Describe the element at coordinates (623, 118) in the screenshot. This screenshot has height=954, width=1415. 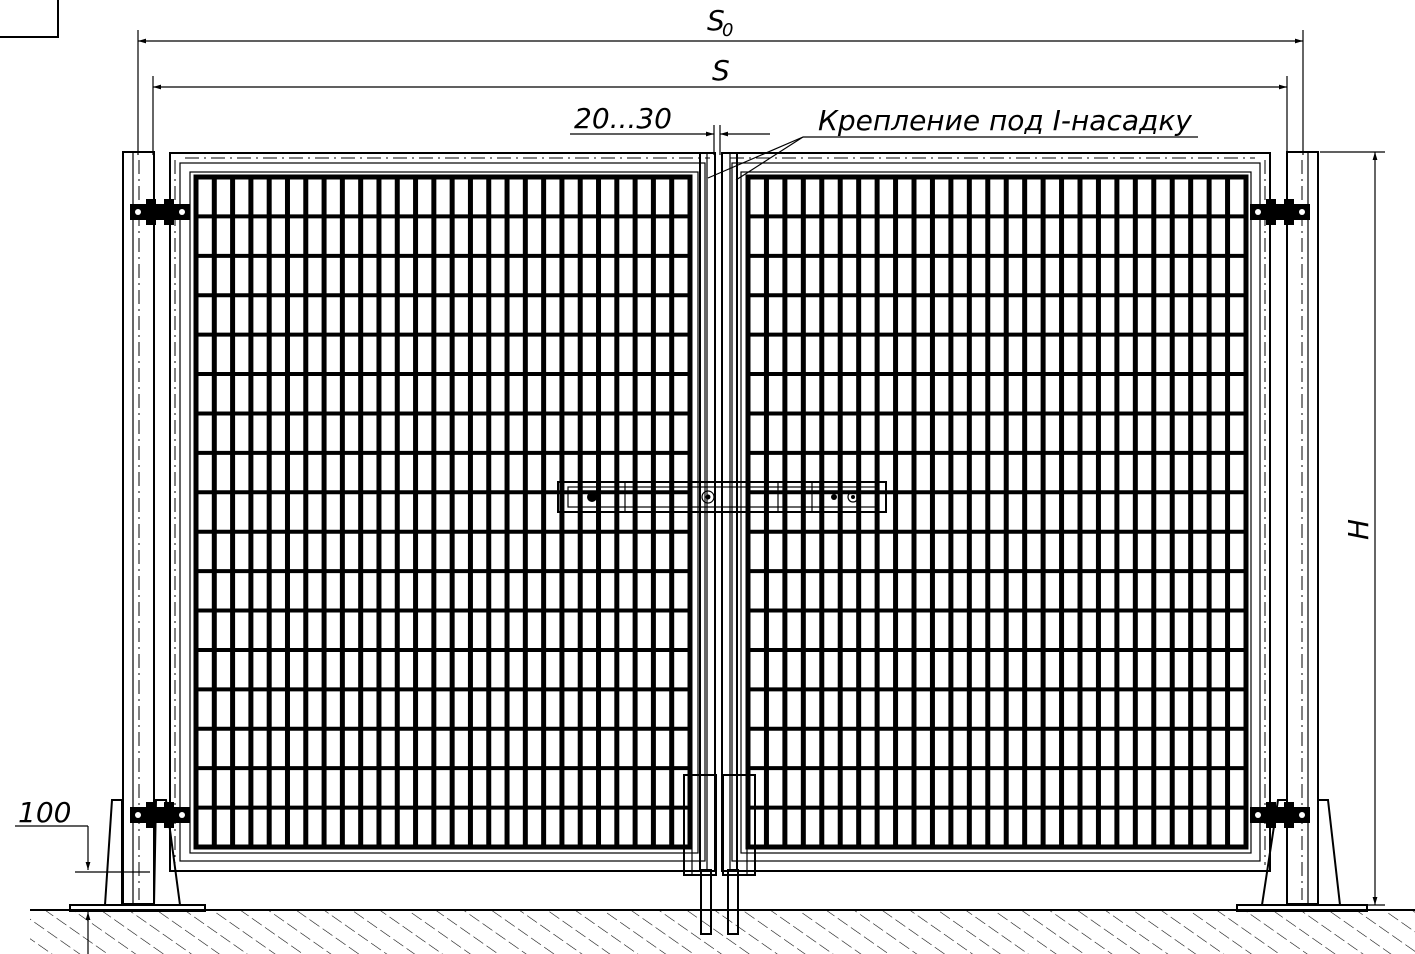
I see `gap-label: 20...30` at that location.